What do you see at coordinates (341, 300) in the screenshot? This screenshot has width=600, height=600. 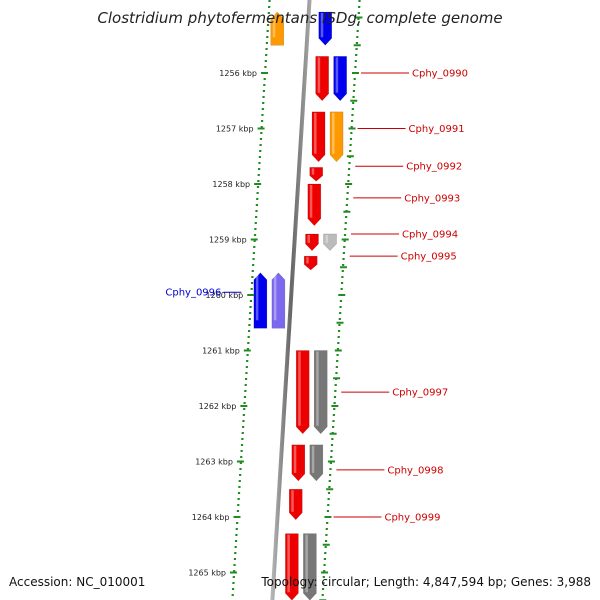 I see `outer-dotted-boundary` at bounding box center [341, 300].